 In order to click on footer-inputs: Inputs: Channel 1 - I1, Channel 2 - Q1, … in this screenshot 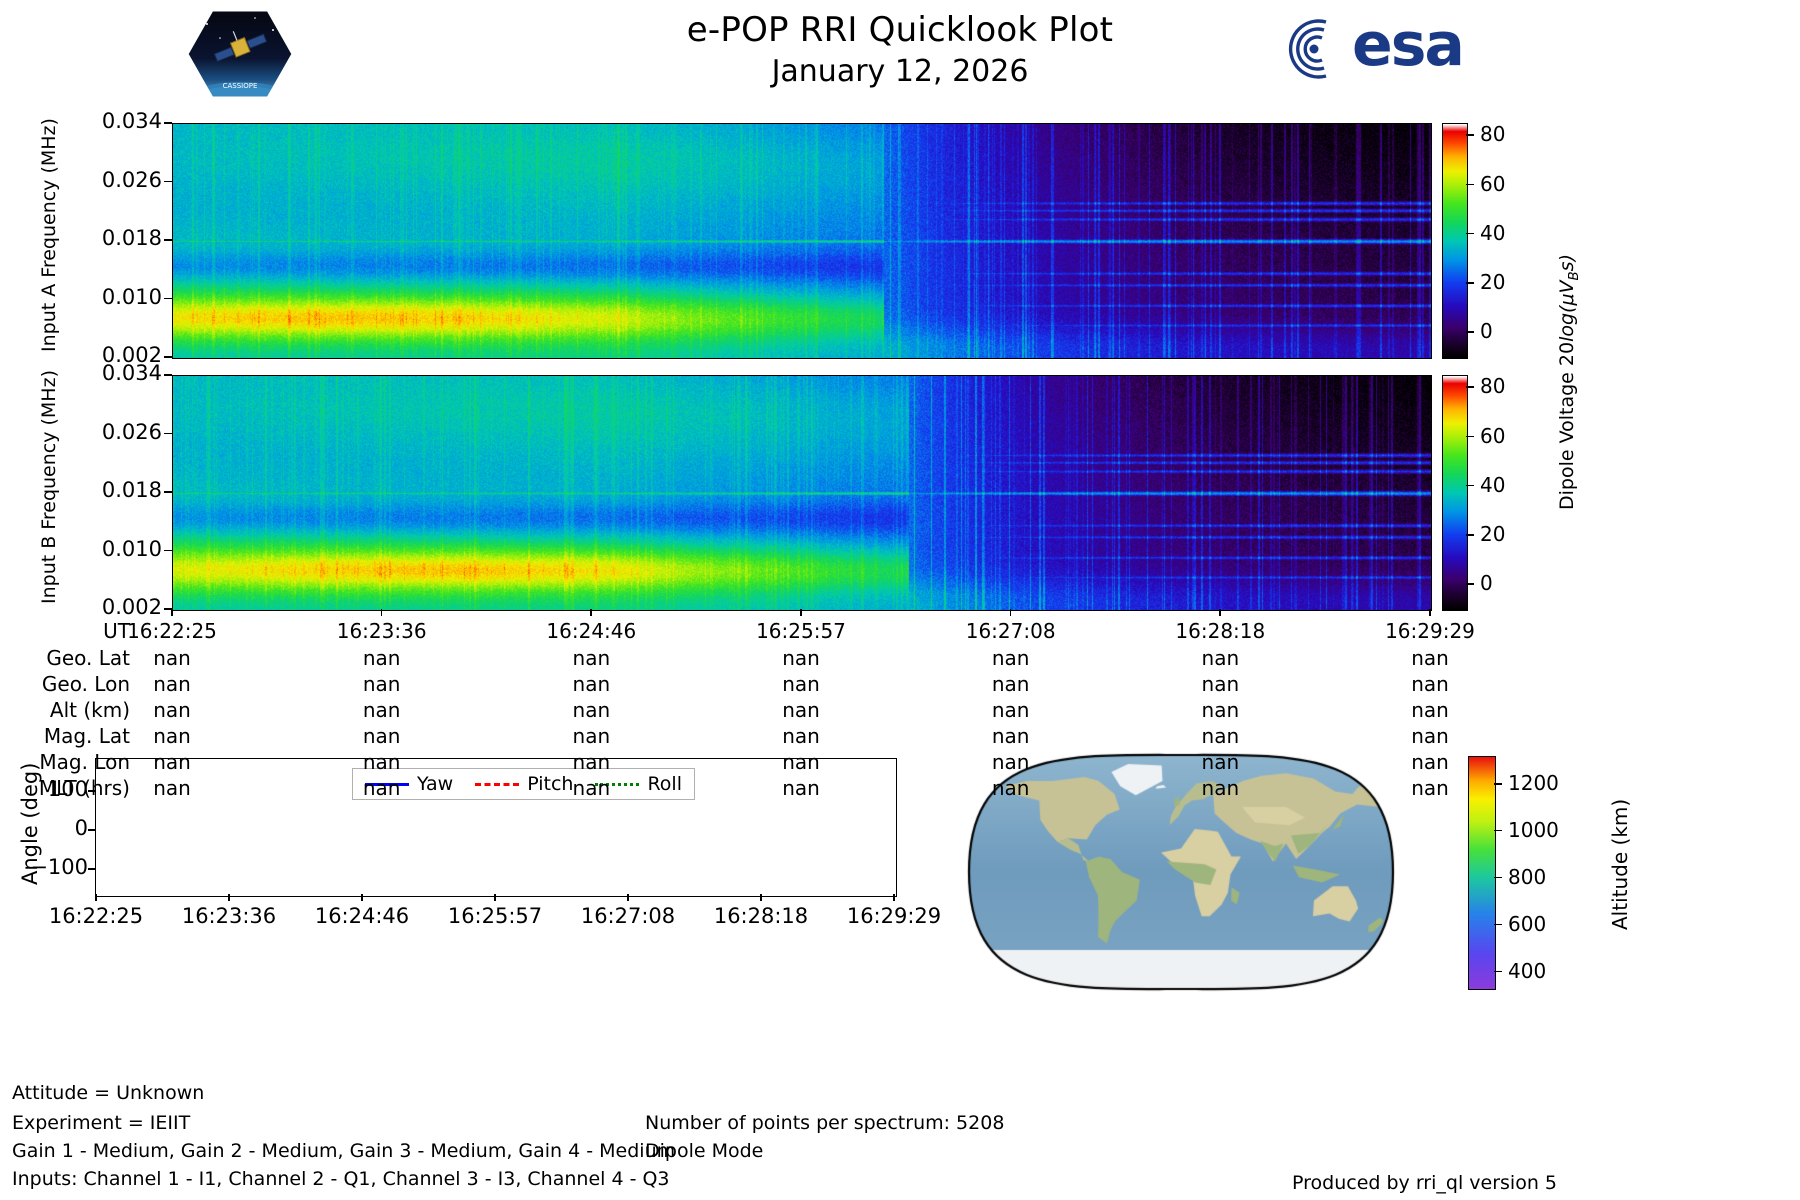, I will do `click(341, 1179)`.